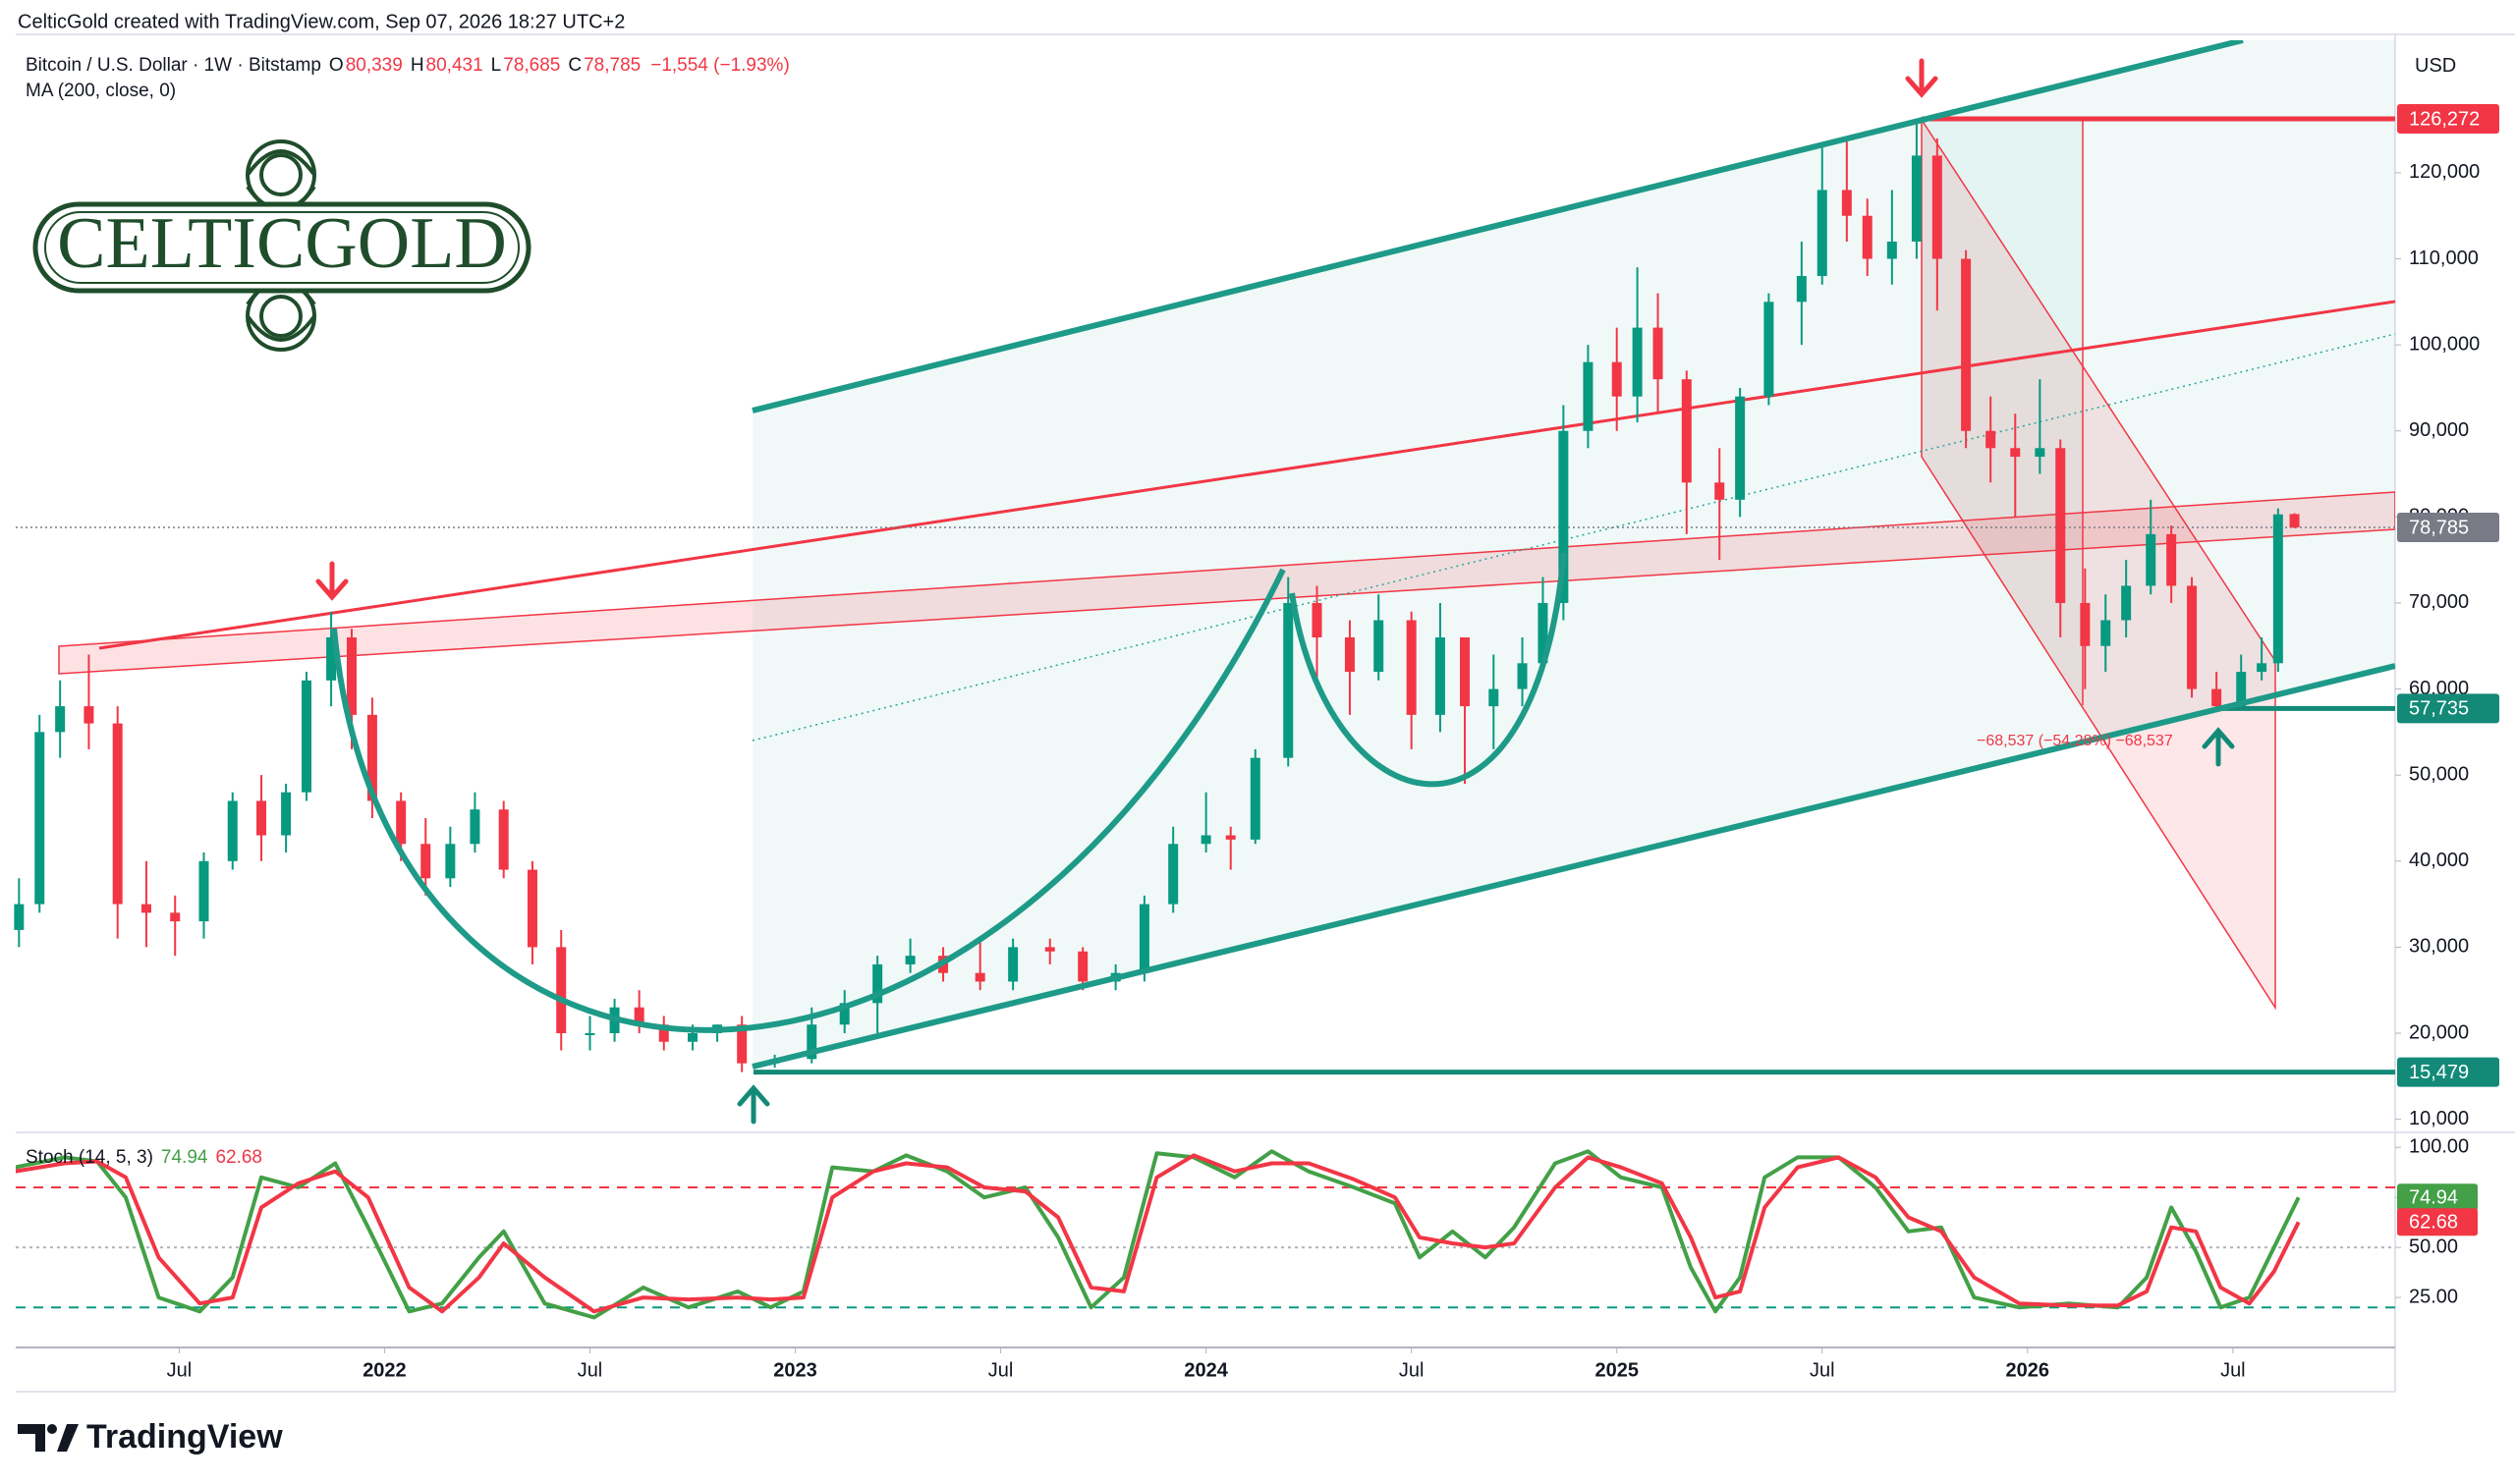 The width and height of the screenshot is (2515, 1484). Describe the element at coordinates (374, 65) in the screenshot. I see `ohlc-value: 80,339` at that location.